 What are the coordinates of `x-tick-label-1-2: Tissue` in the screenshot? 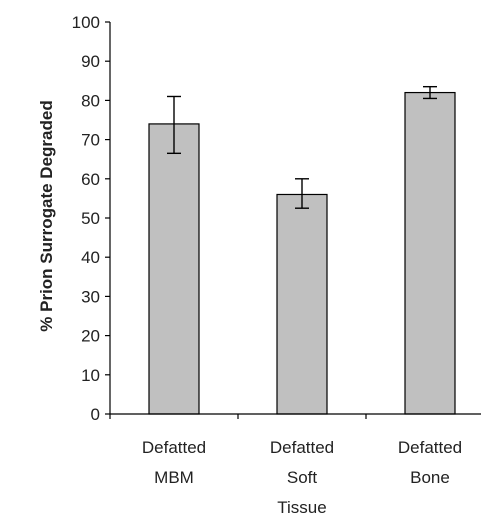 It's located at (301, 507).